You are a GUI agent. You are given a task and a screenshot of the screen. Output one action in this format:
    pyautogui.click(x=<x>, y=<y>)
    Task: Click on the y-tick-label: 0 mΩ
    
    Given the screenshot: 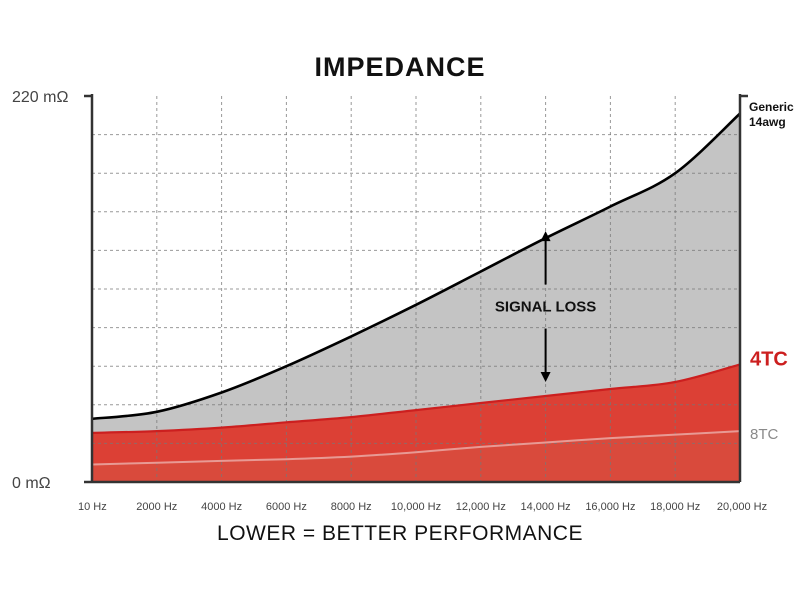 What is the action you would take?
    pyautogui.click(x=31, y=483)
    